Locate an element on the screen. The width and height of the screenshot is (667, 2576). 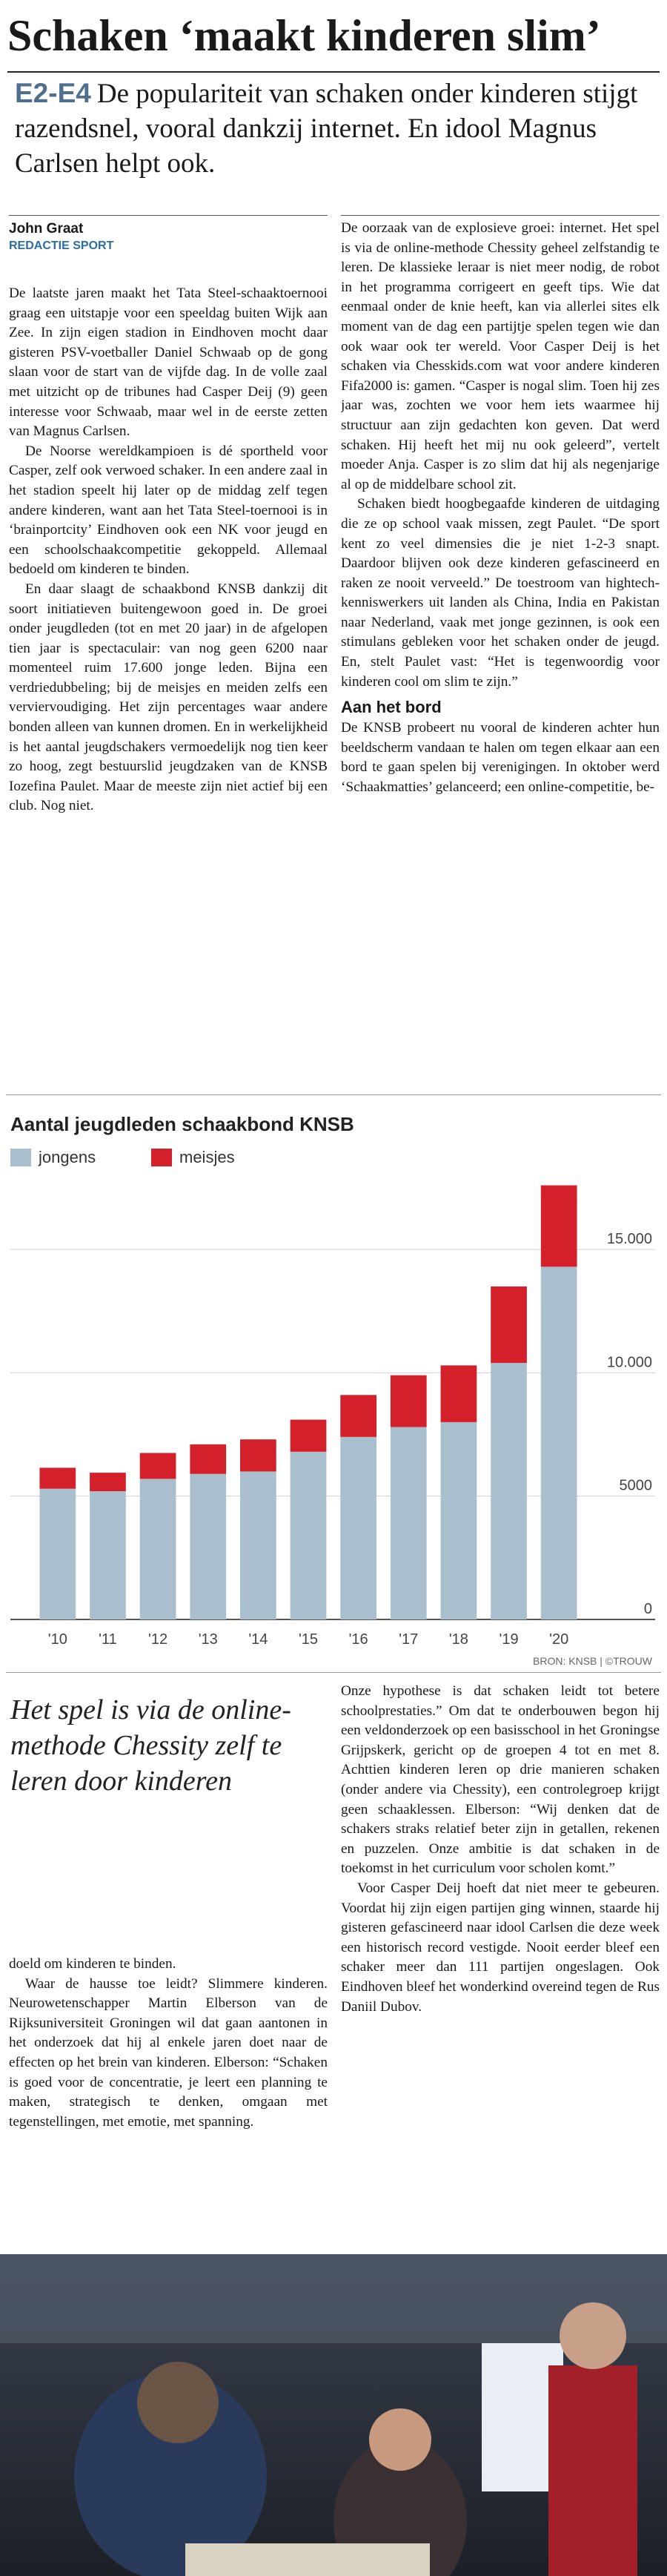
x-tick-label: '13 is located at coordinates (208, 1639).